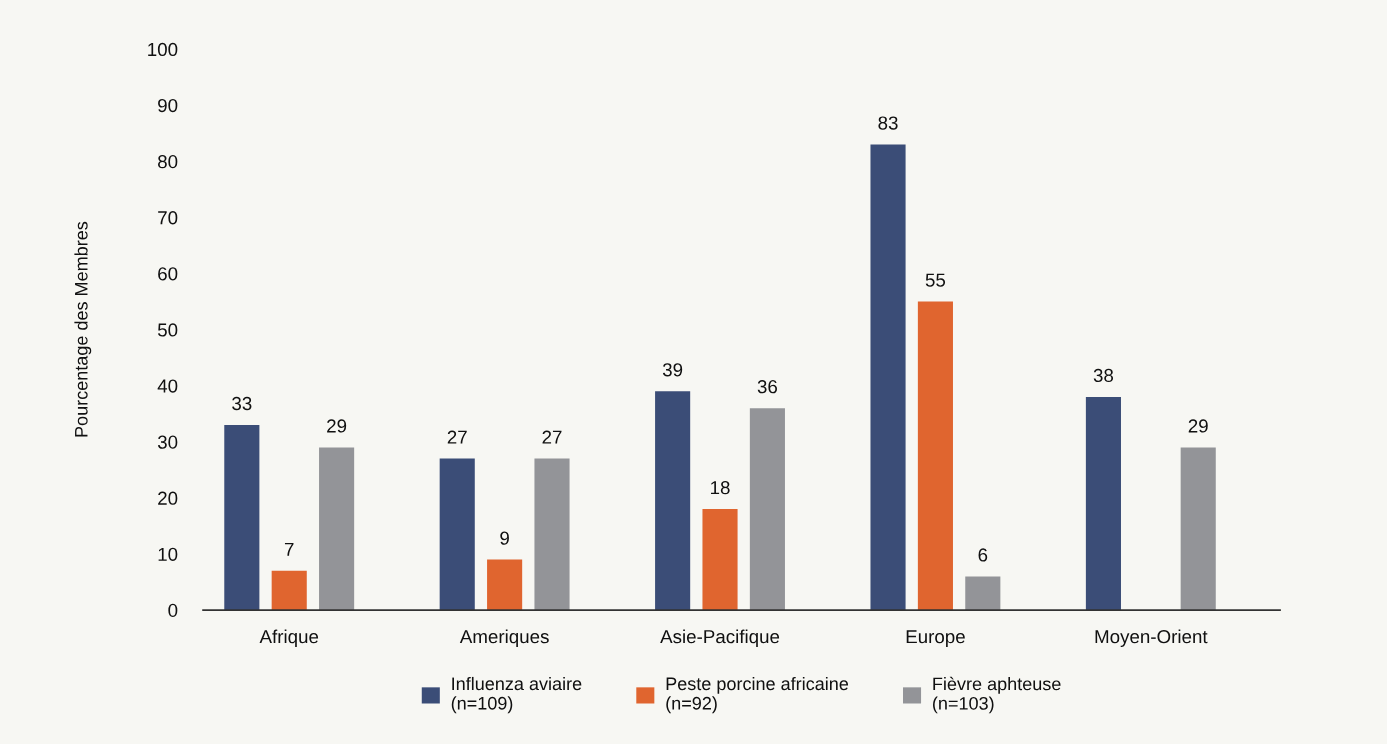  Describe the element at coordinates (720, 638) in the screenshot. I see `x-tick-label: Asie-Pacifique` at that location.